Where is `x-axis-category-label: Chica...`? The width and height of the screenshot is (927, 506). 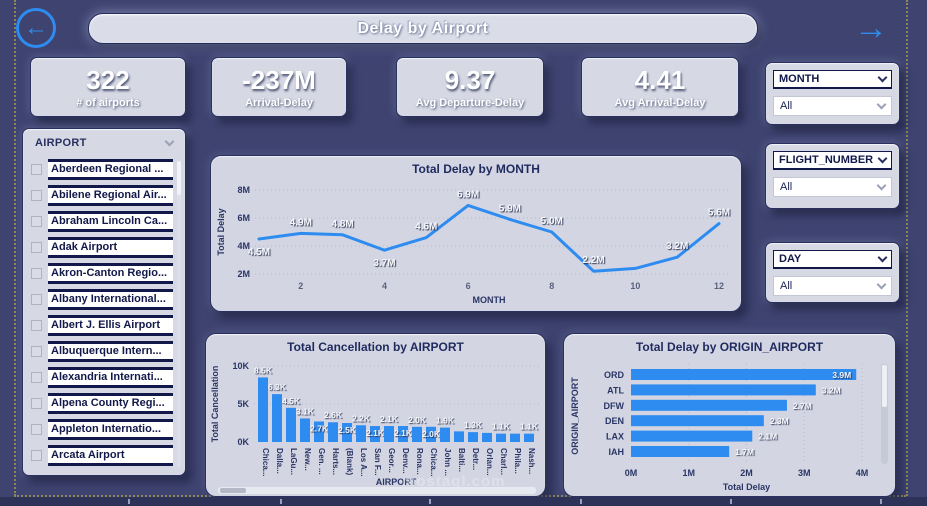
x-axis-category-label: Chica... is located at coordinates (433, 462).